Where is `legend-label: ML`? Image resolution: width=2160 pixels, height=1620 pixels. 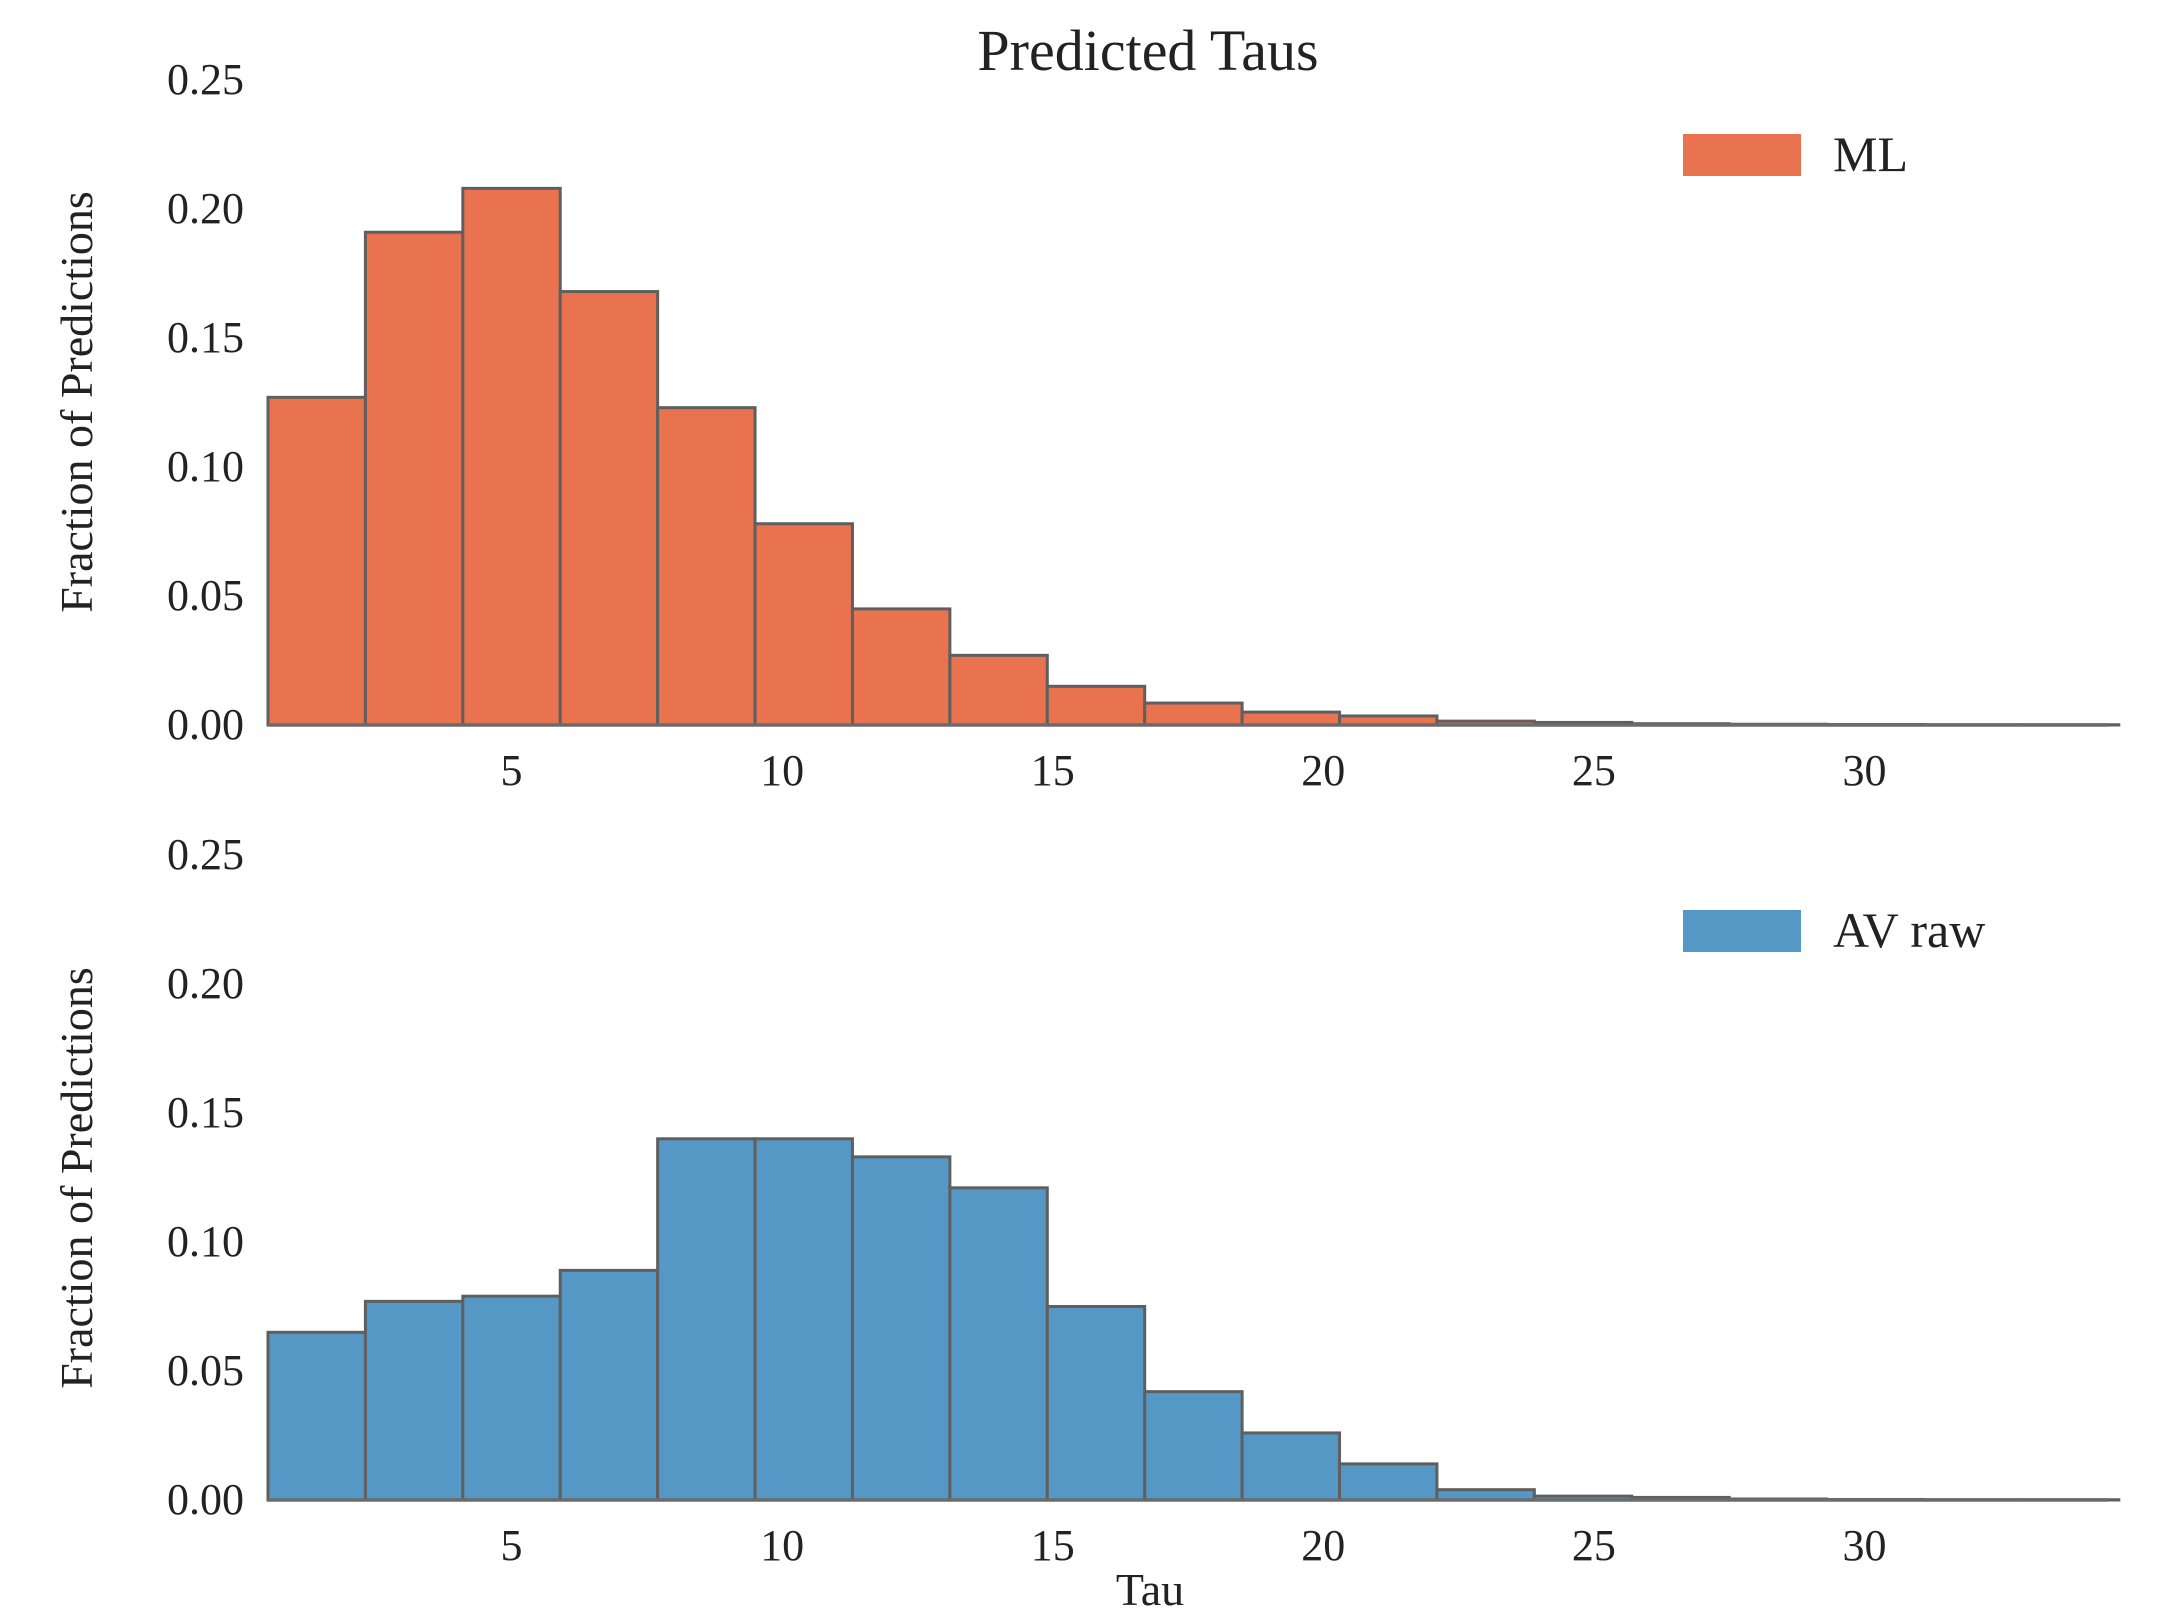
legend-label: ML is located at coordinates (1870, 154).